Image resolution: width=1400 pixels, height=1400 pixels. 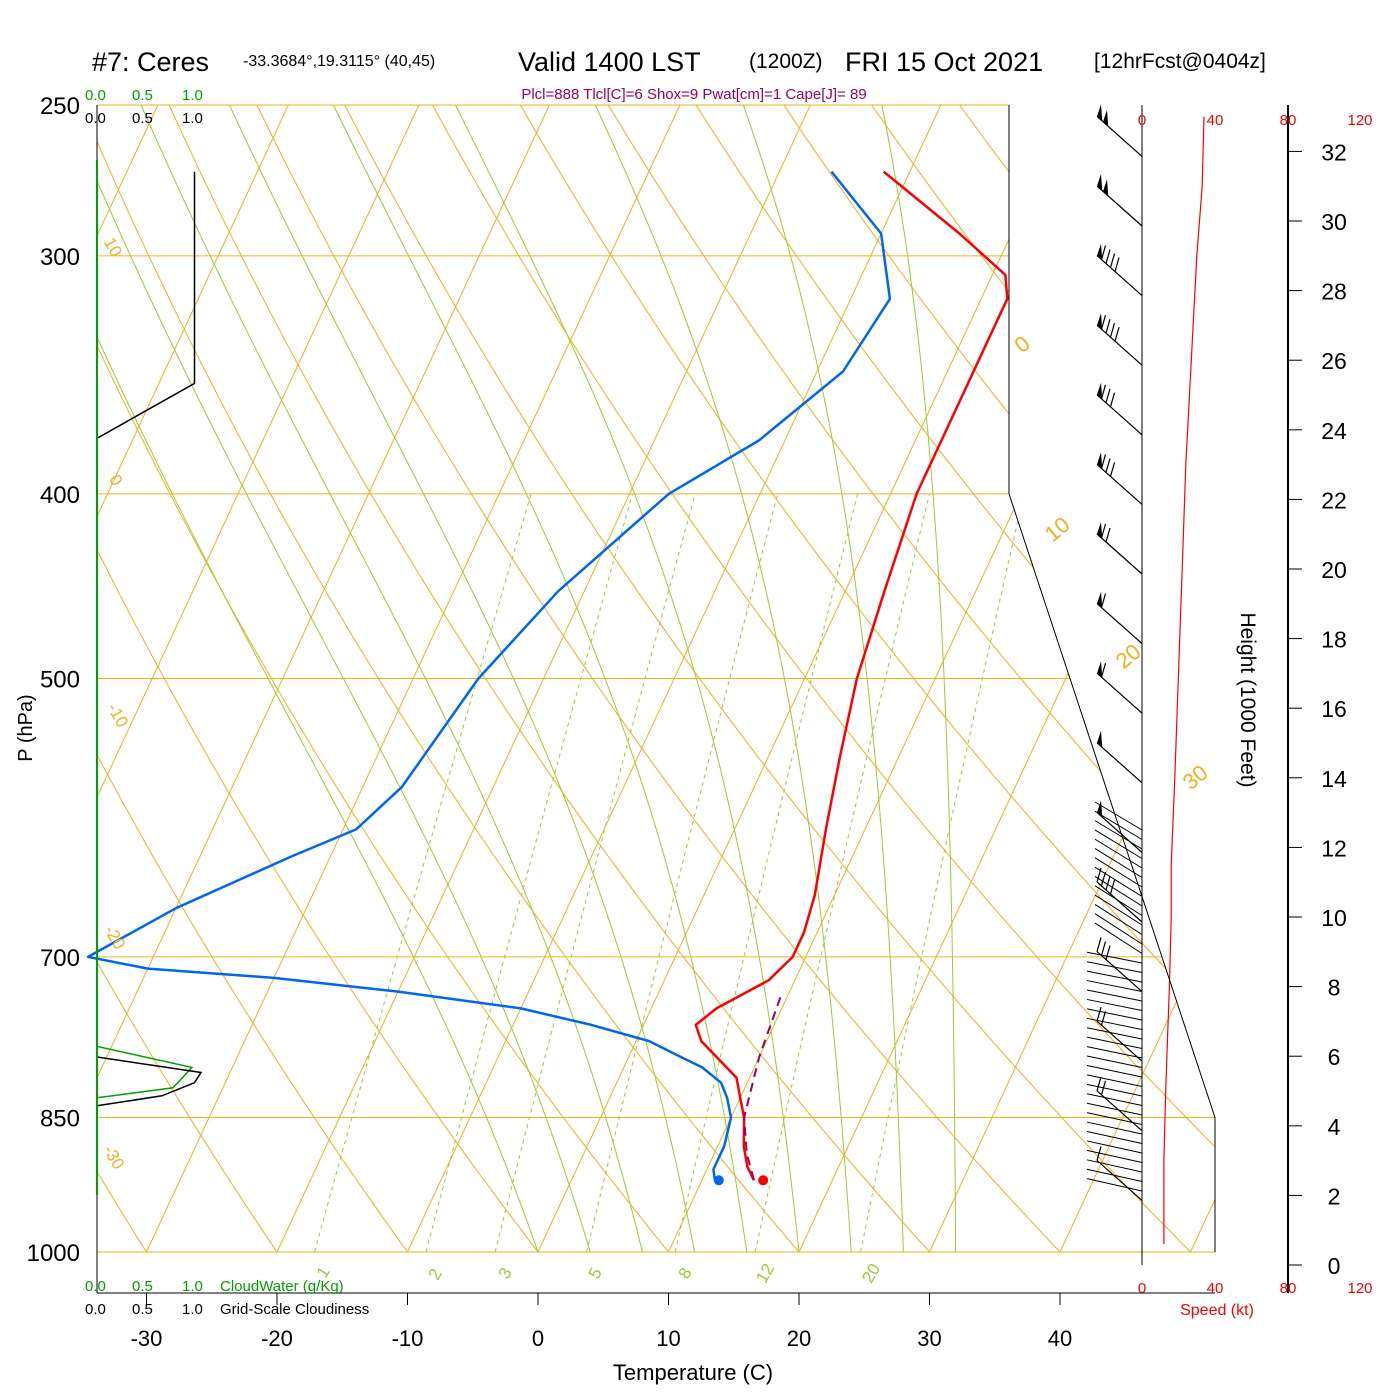 I want to click on title-coords: -33.3684°,19.3115° (40,45), so click(x=339, y=61).